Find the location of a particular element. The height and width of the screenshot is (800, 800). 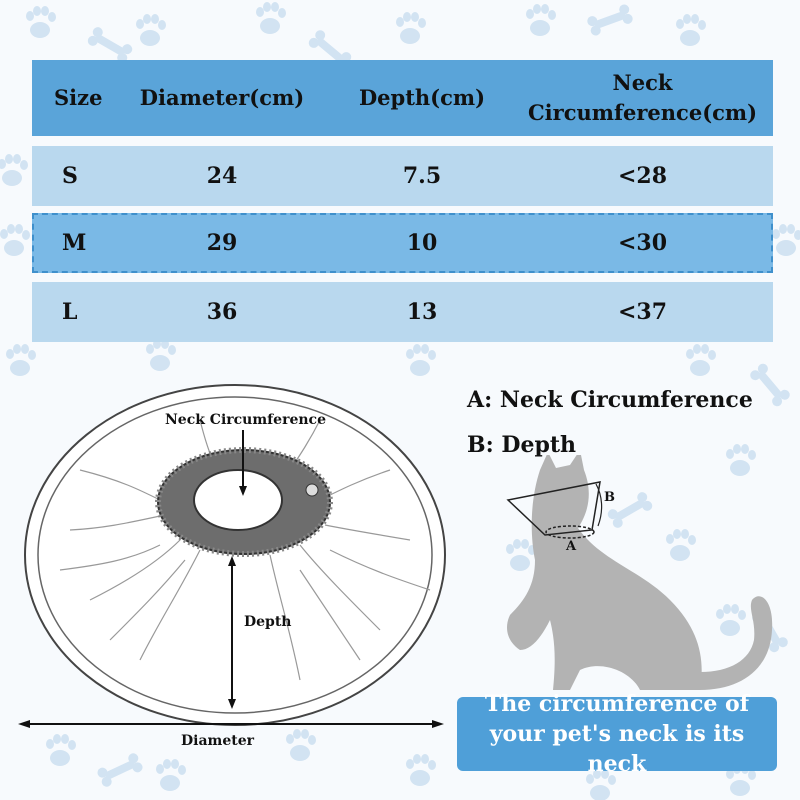

table-row: L 36 13 <37 is located at coordinates (402, 312).